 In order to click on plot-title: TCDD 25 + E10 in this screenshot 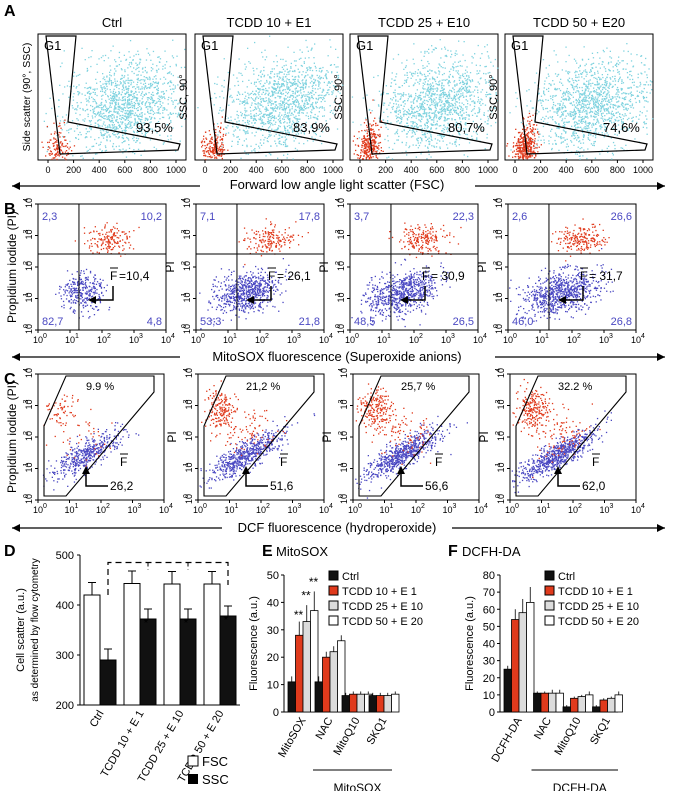, I will do `click(424, 22)`.